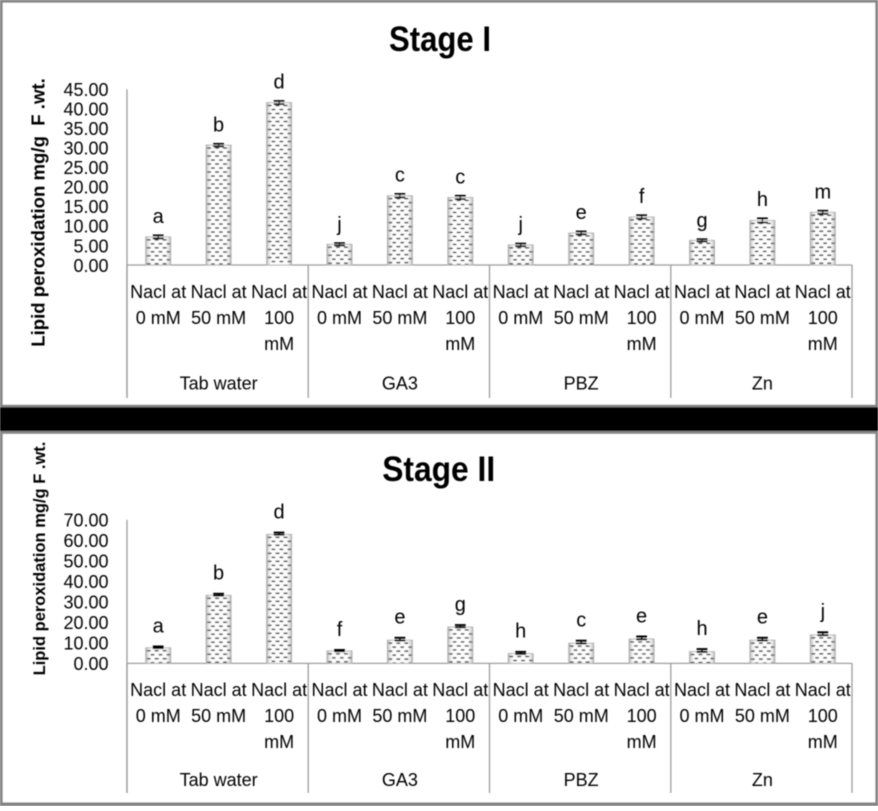  I want to click on svg-text: 60.00, so click(85, 541).